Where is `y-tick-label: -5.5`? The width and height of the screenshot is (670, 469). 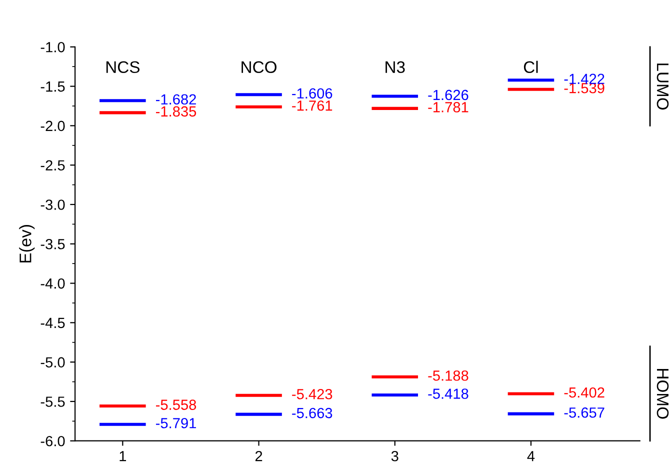
y-tick-label: -5.5 is located at coordinates (52, 401).